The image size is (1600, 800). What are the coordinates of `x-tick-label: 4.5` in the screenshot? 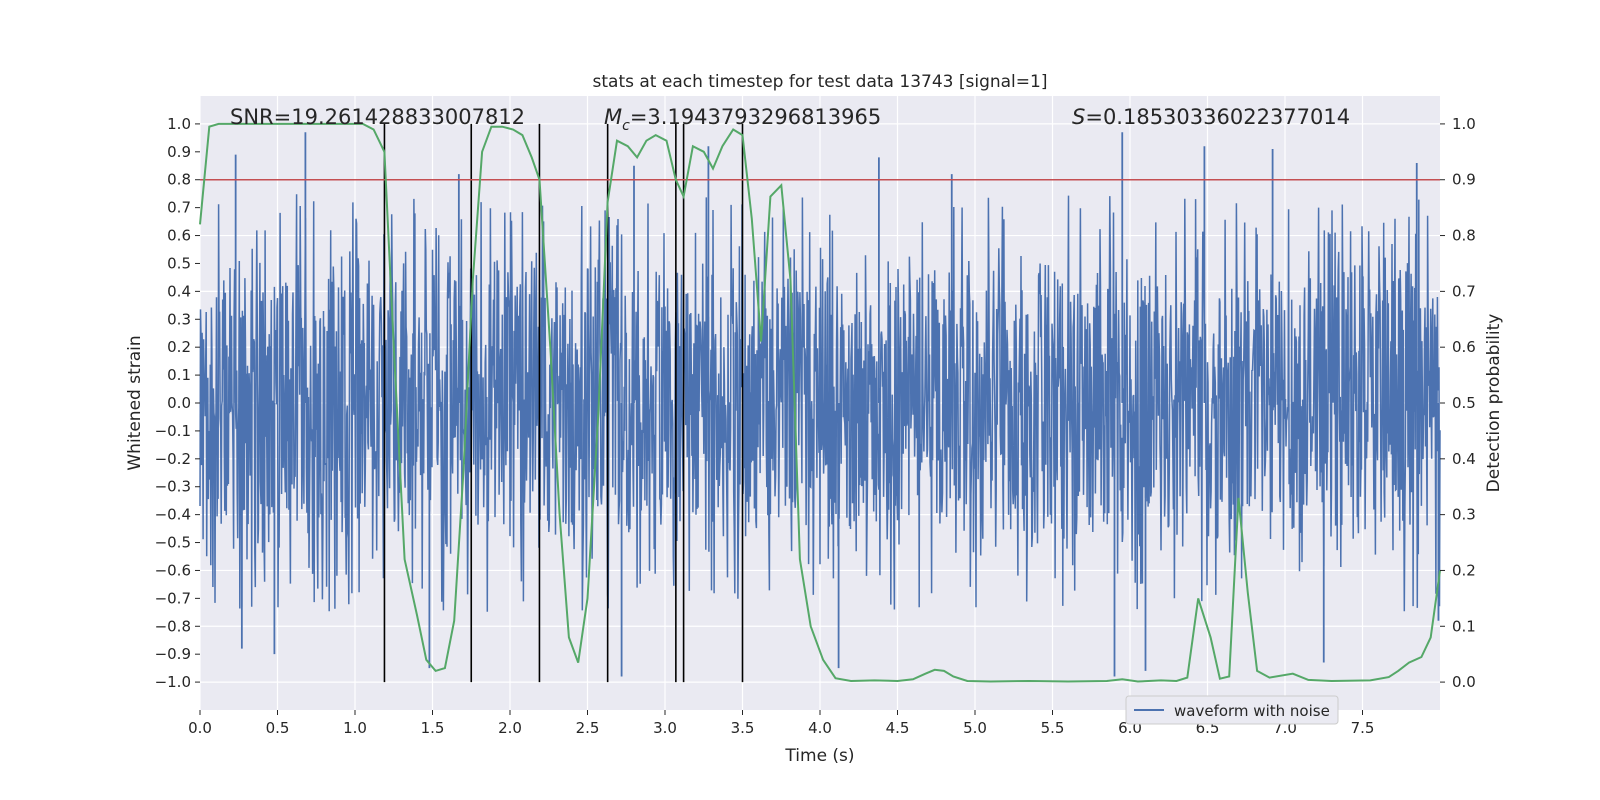 It's located at (898, 728).